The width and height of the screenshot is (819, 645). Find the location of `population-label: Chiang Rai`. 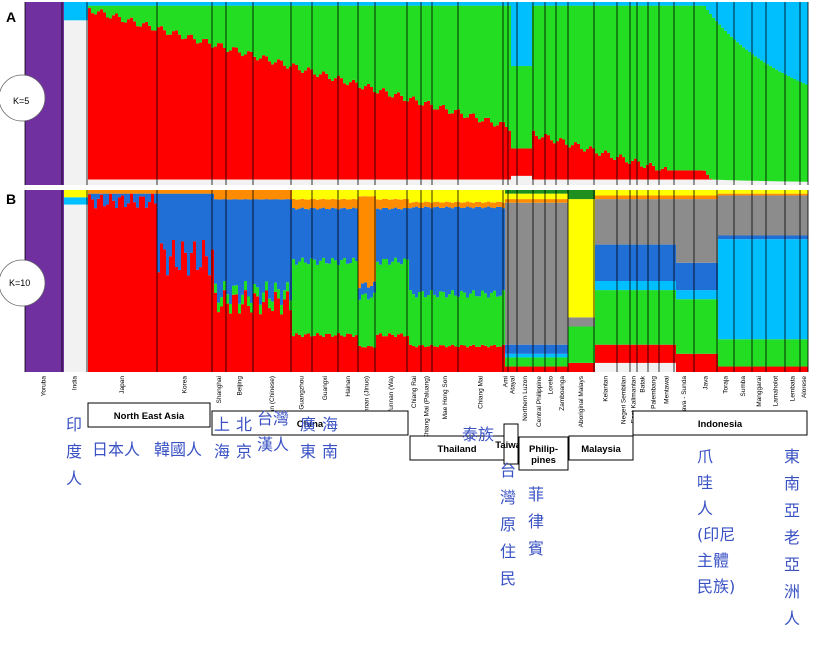

population-label: Chiang Rai is located at coordinates (414, 392).